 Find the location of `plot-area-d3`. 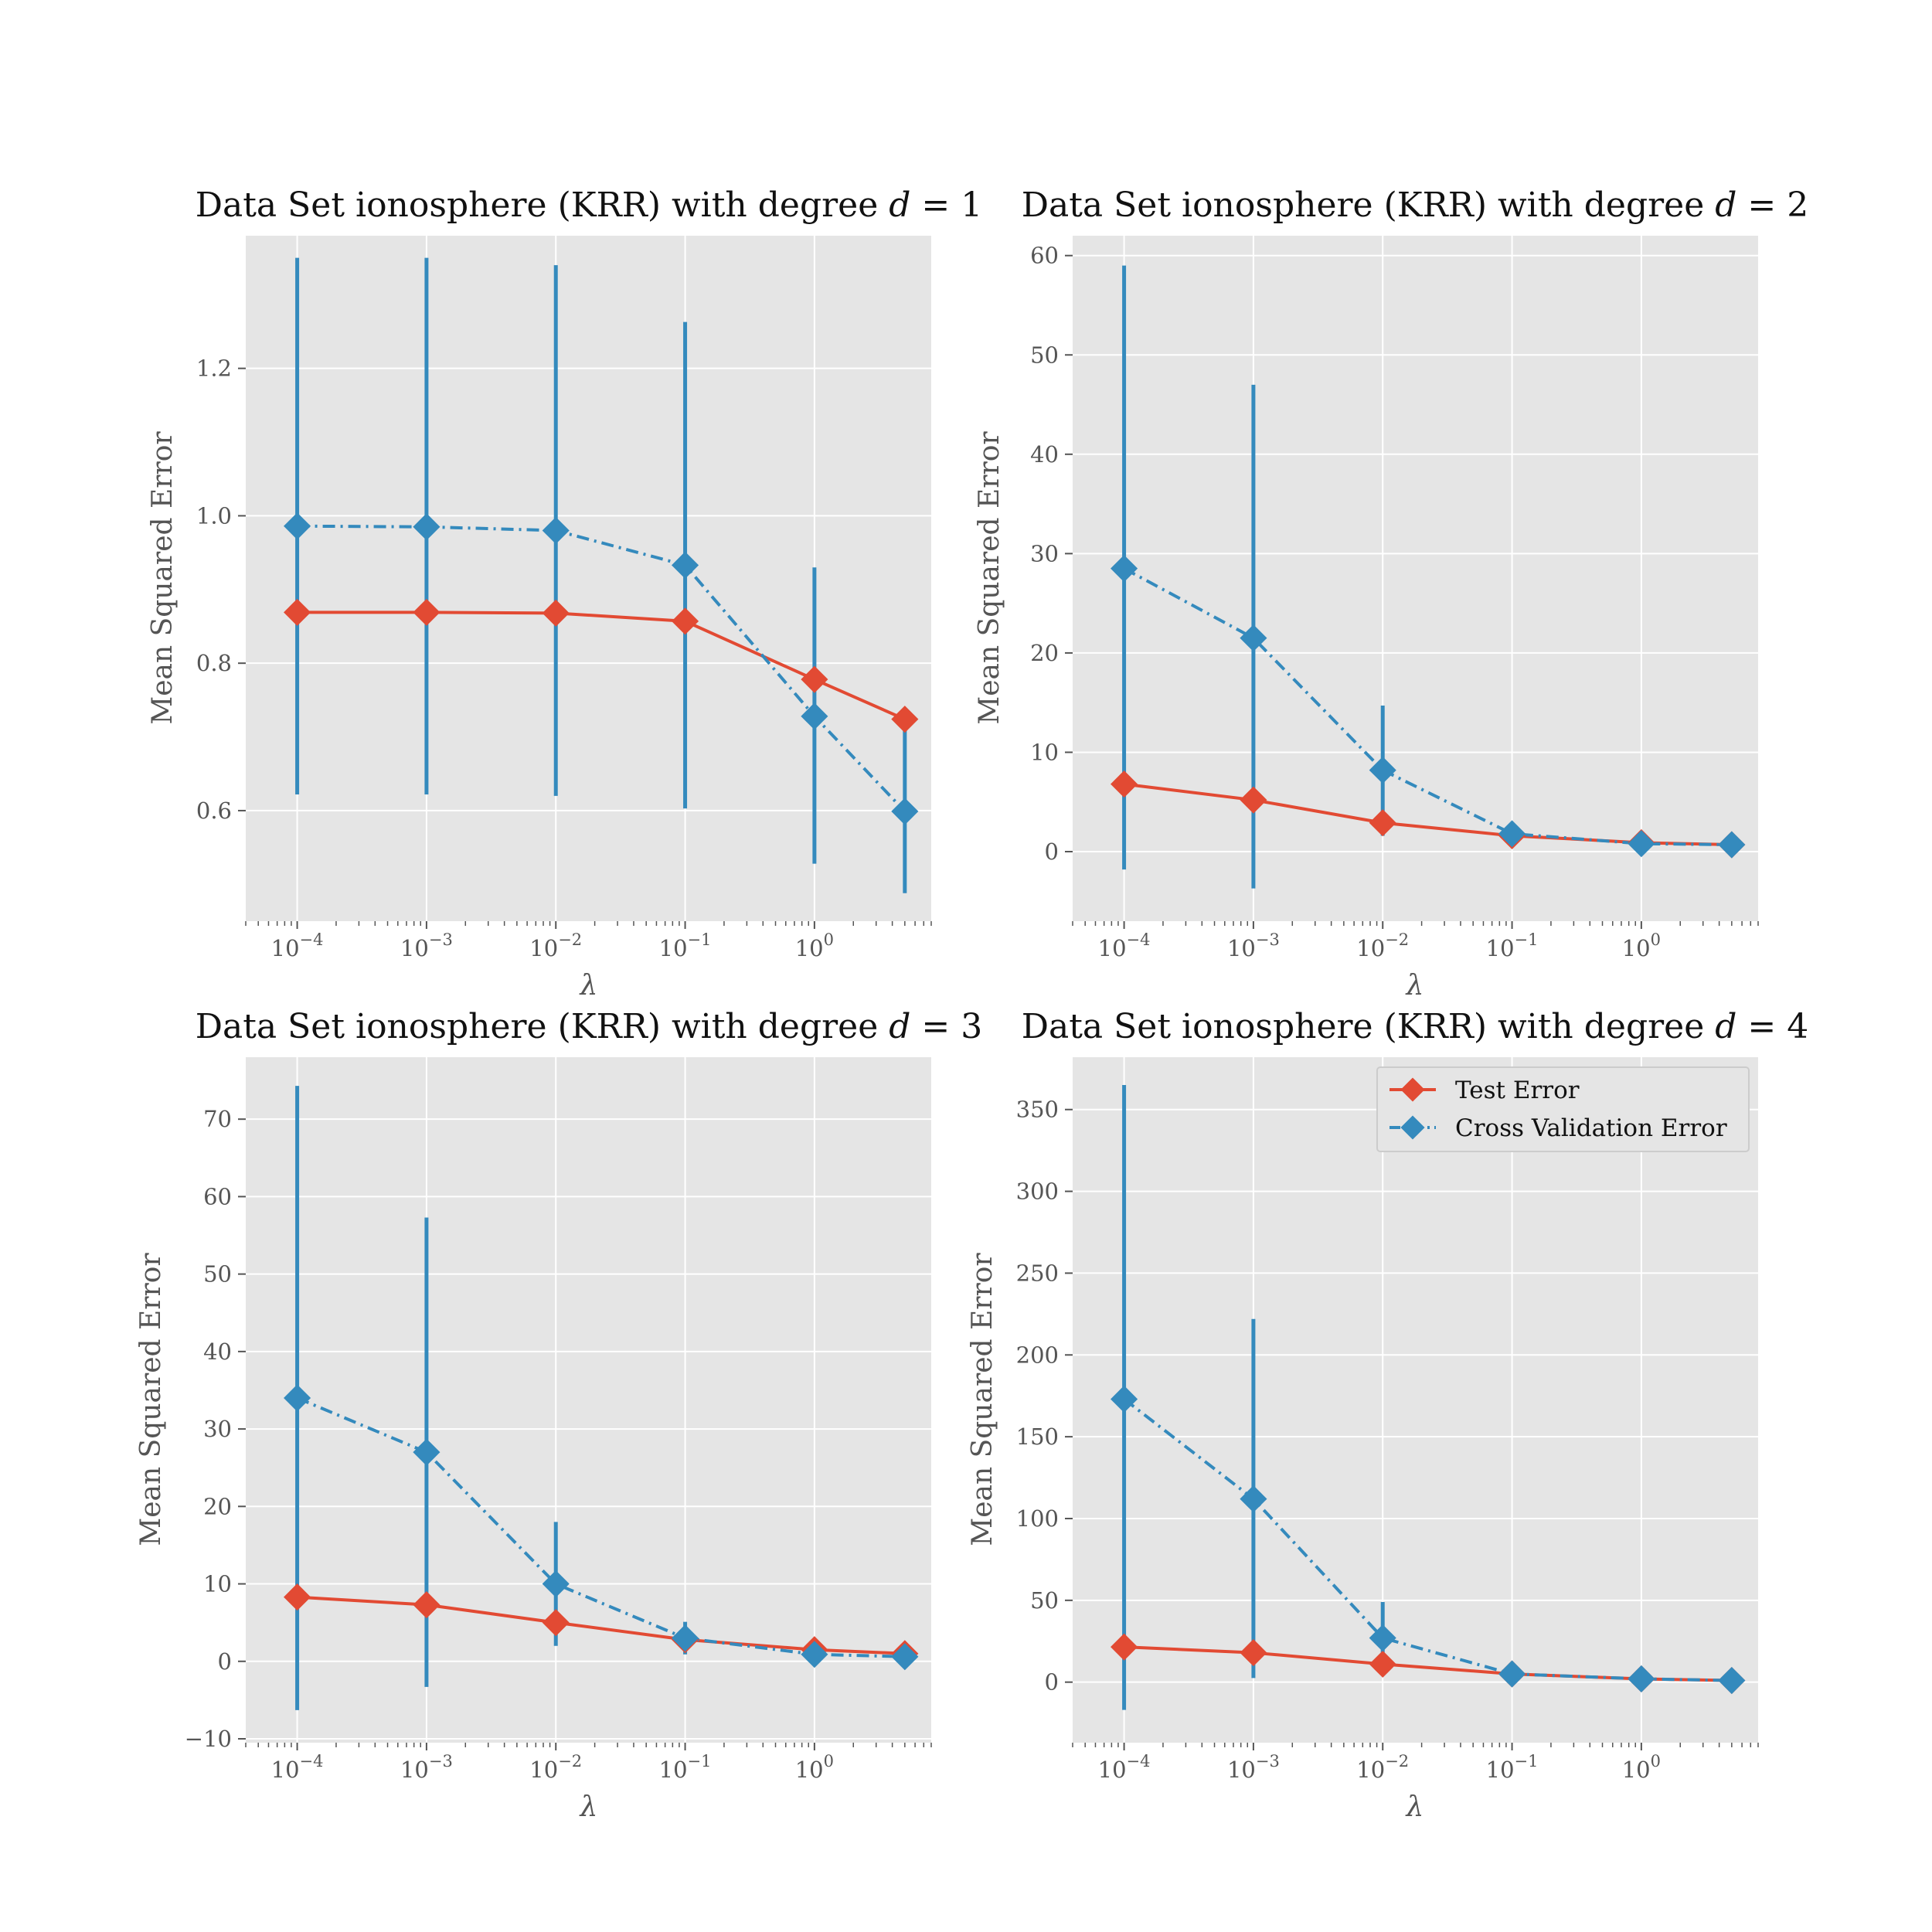

plot-area-d3 is located at coordinates (588, 1400).